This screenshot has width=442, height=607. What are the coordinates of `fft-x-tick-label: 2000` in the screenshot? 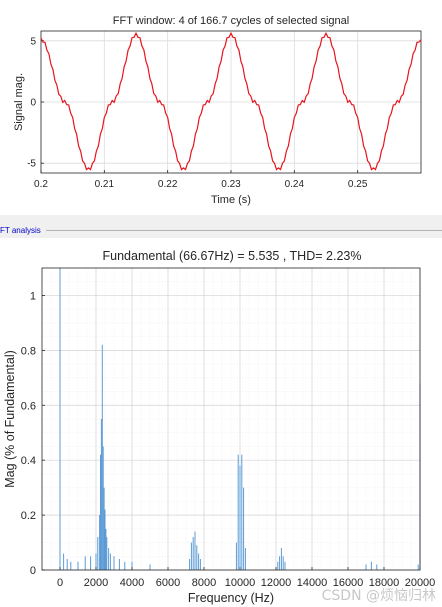 It's located at (96, 583).